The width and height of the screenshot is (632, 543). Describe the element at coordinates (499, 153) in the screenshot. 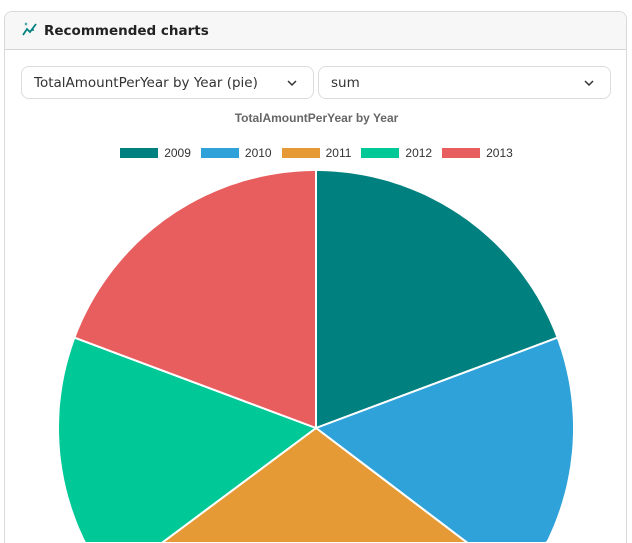

I see `legend-label: 2013` at that location.